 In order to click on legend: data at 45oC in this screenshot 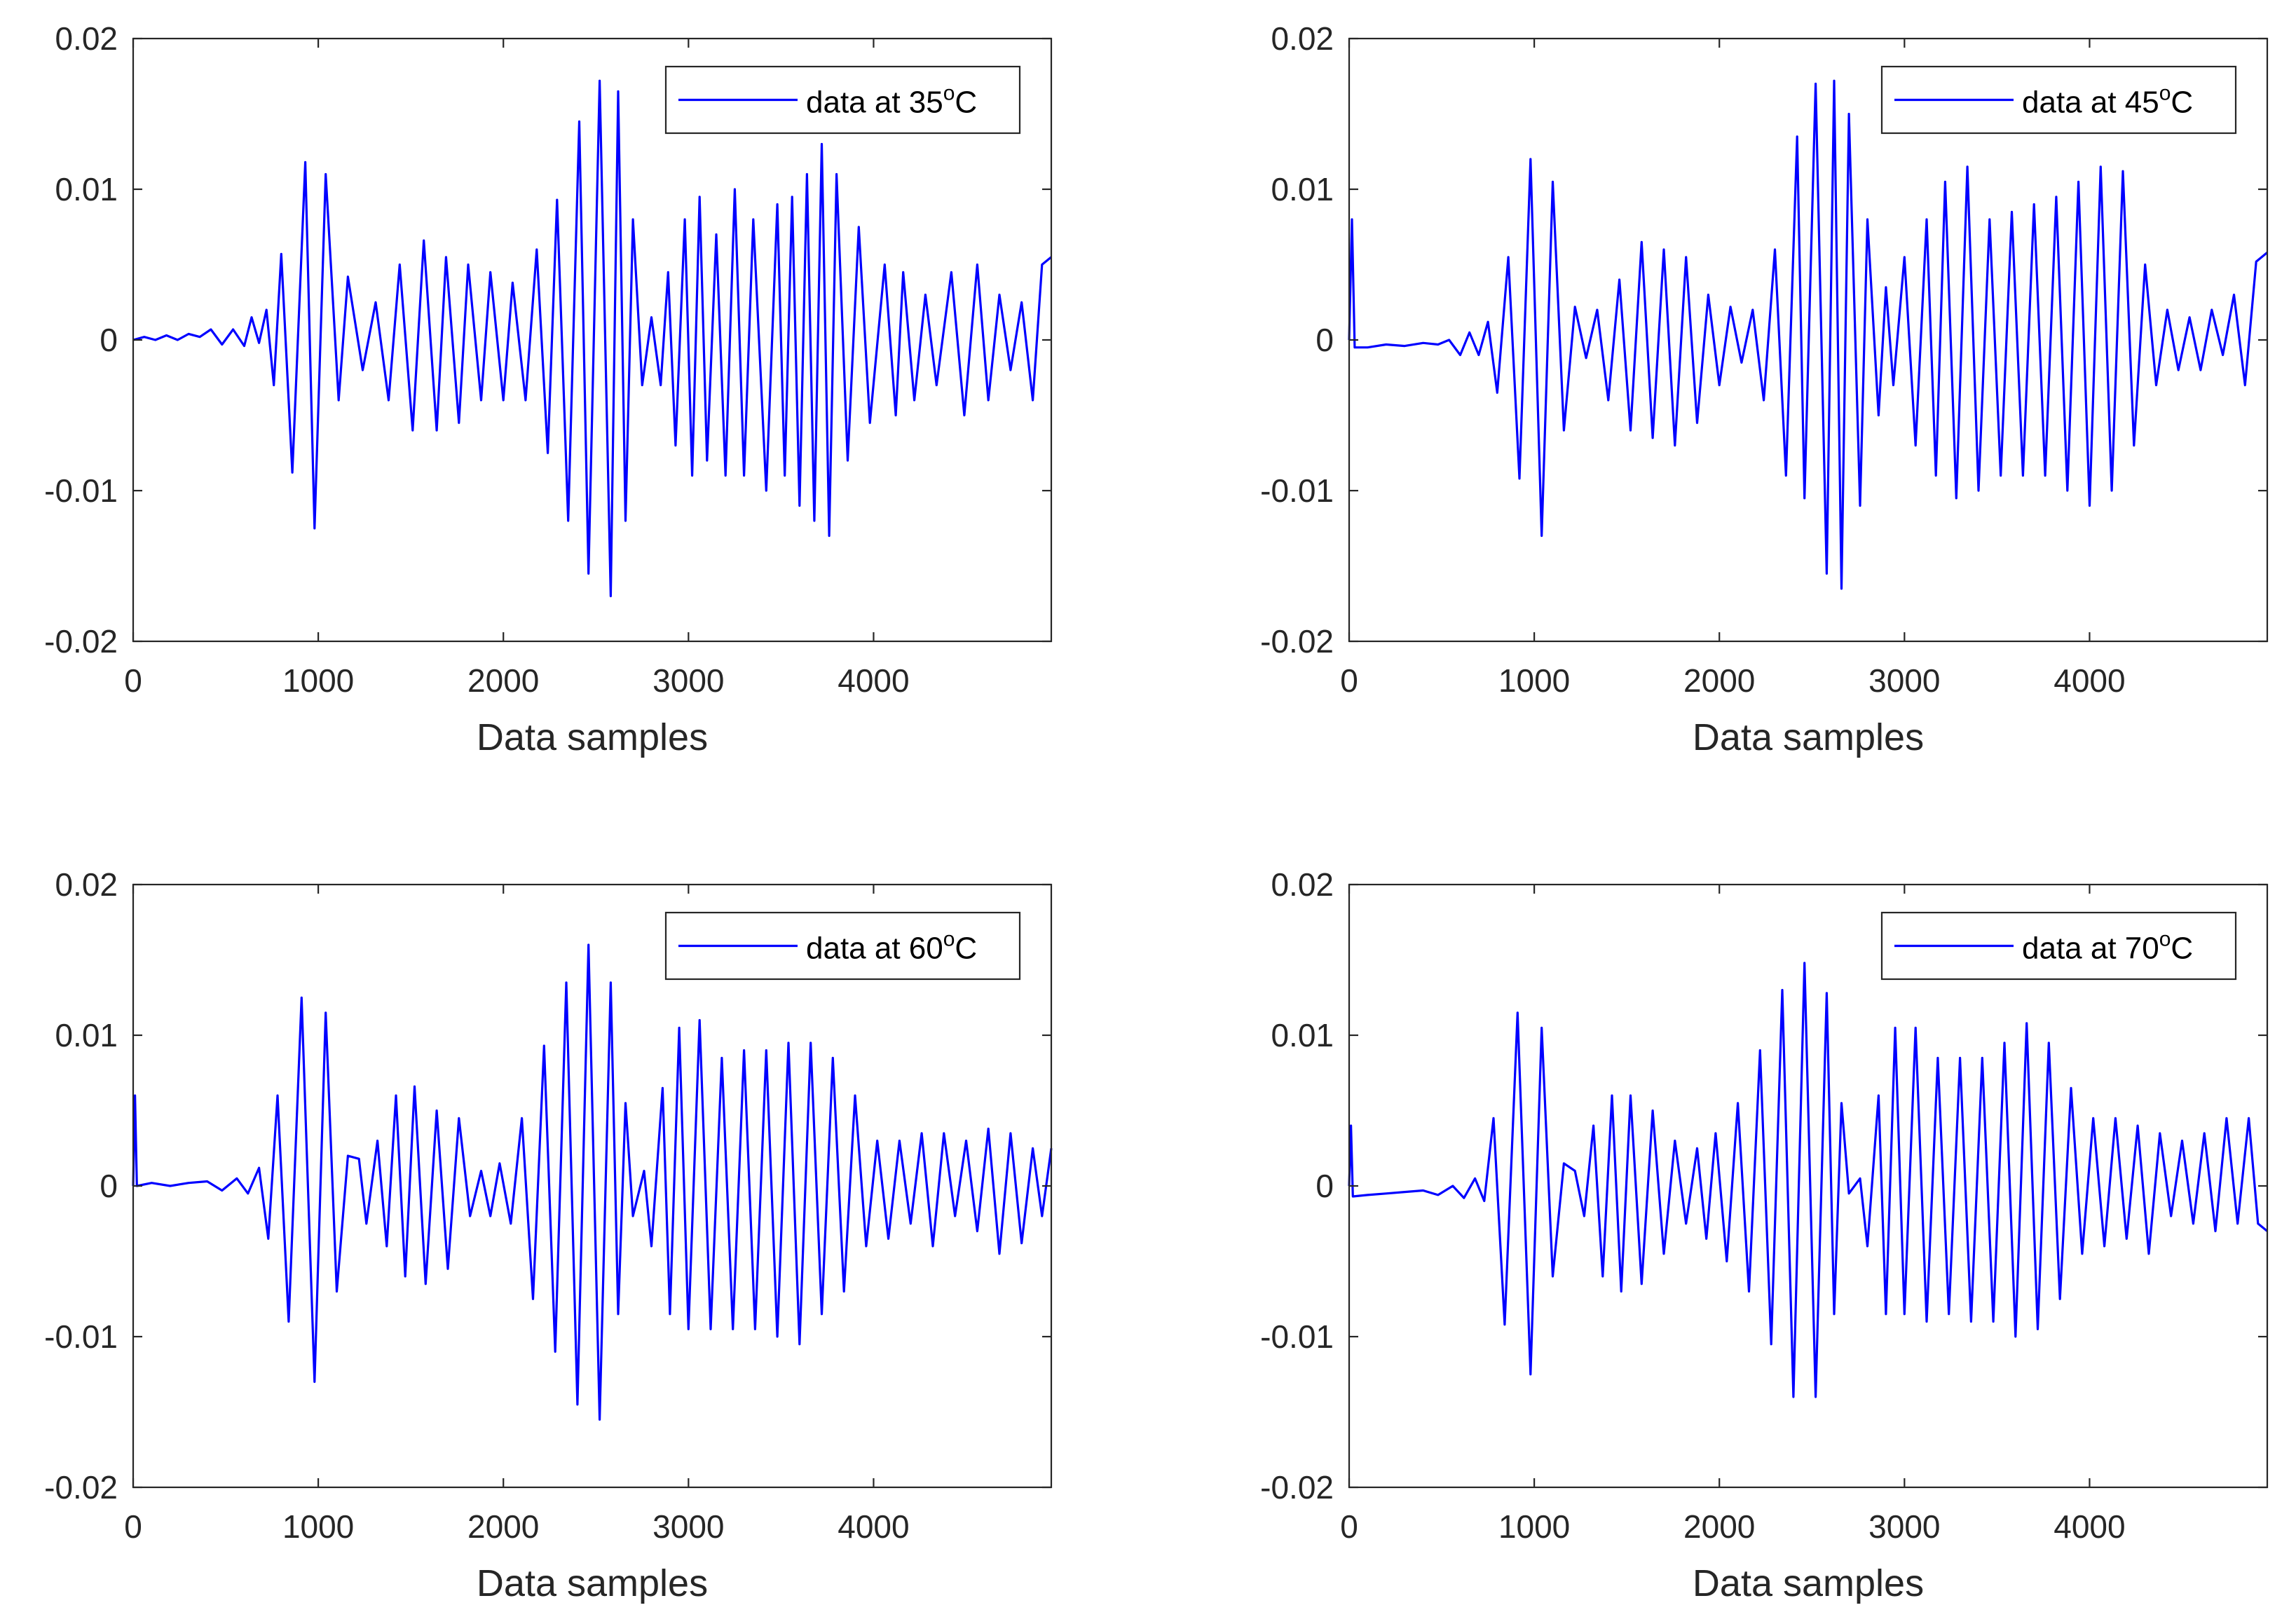, I will do `click(2058, 100)`.